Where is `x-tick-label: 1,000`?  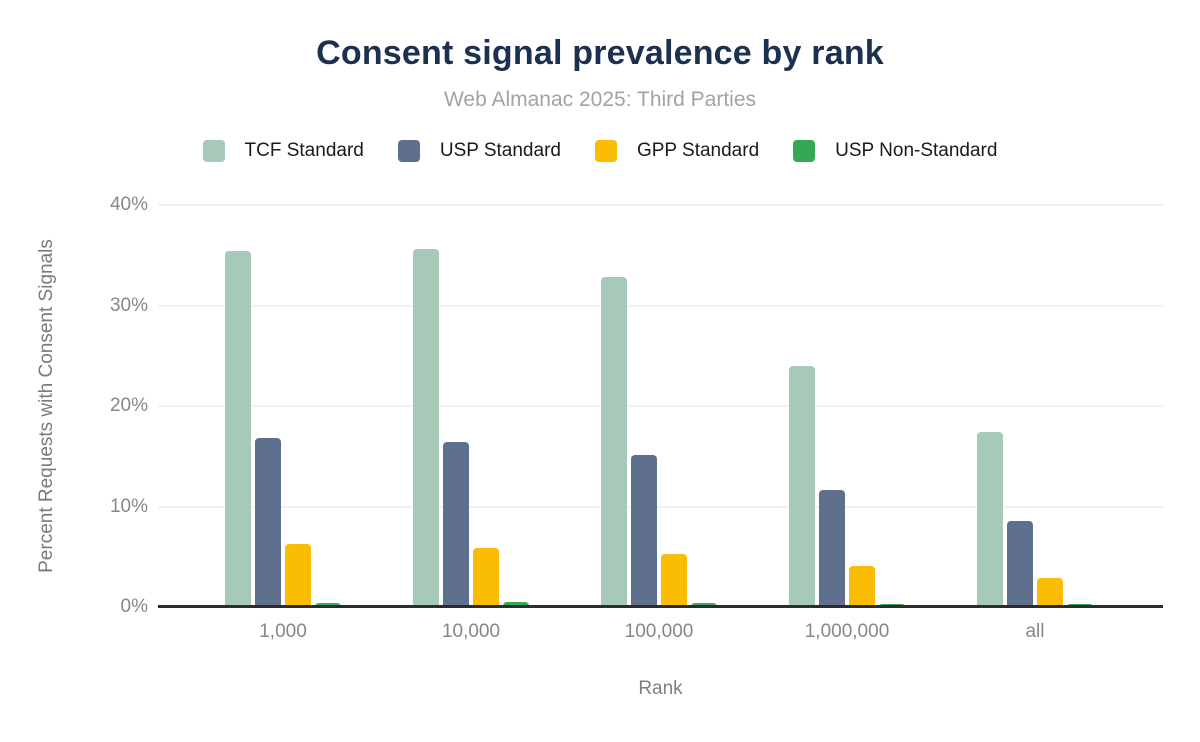 x-tick-label: 1,000 is located at coordinates (283, 631).